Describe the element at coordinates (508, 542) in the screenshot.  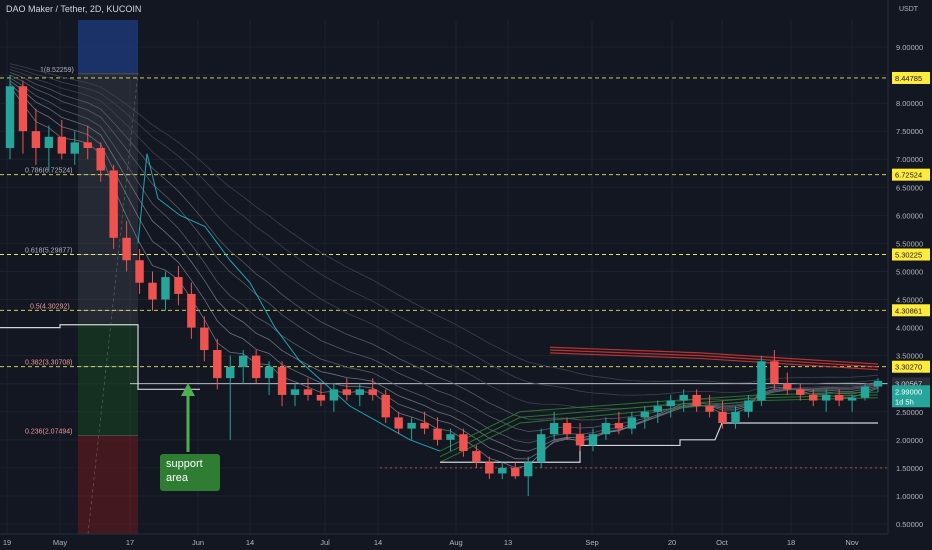
I see `x-tick-label: 13` at that location.